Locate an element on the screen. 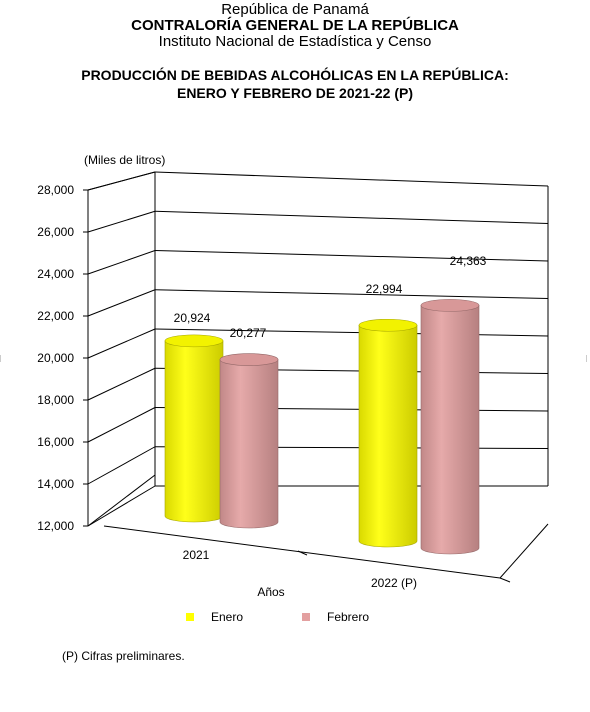  floor-left-edge is located at coordinates (121, 500).